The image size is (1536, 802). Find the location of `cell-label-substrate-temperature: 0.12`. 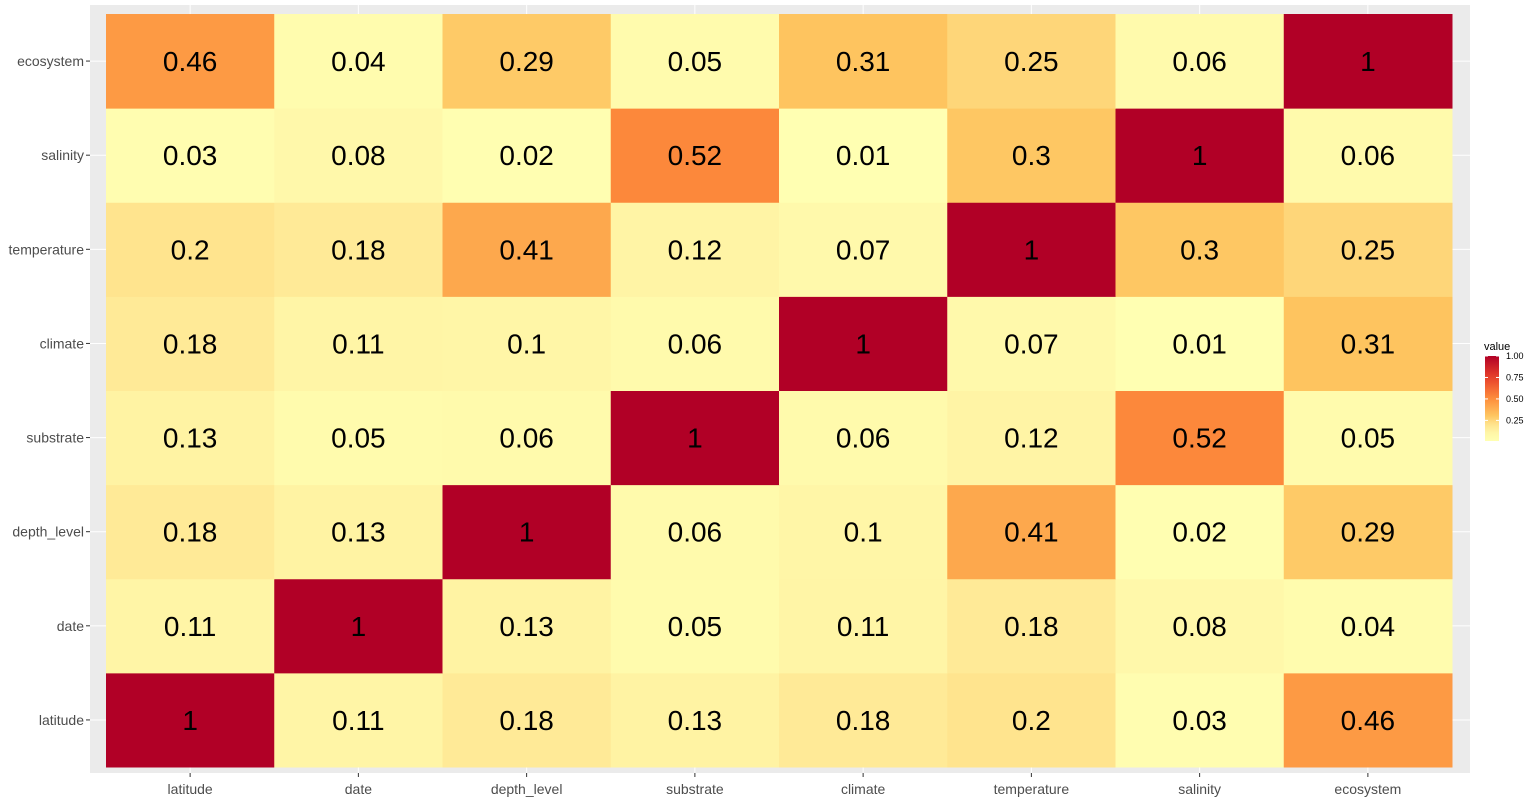

cell-label-substrate-temperature: 0.12 is located at coordinates (1031, 438).